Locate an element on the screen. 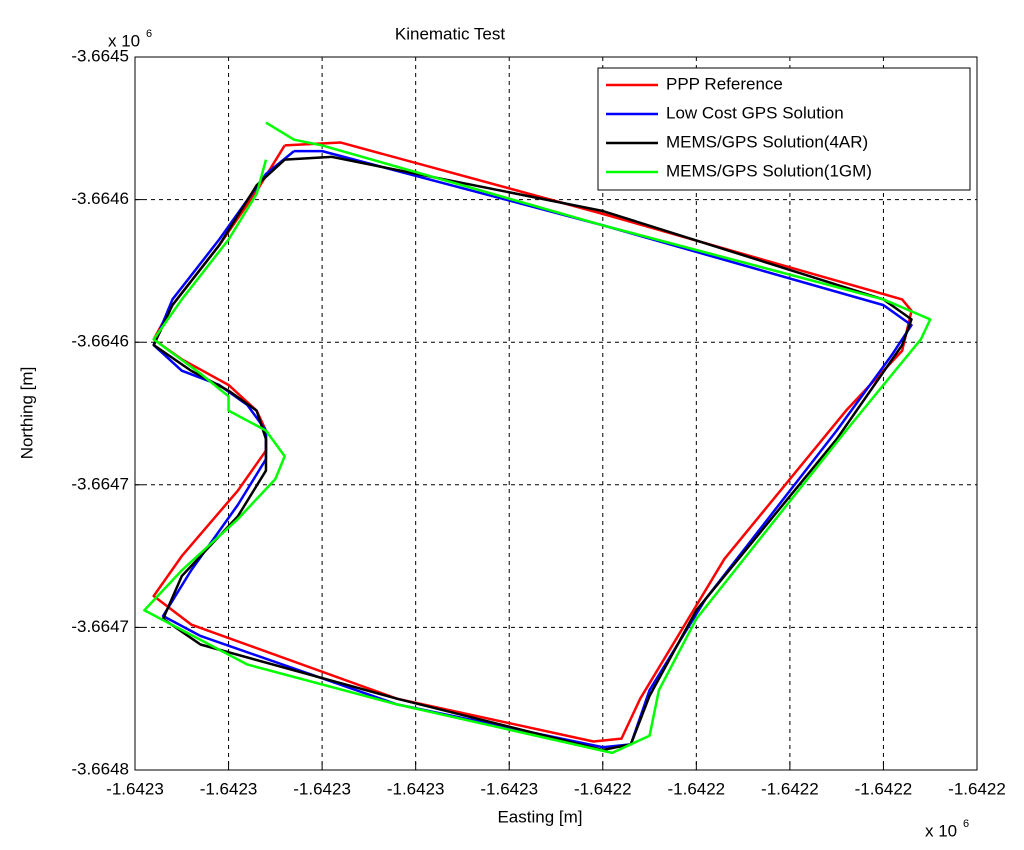 This screenshot has height=850, width=1024. legend-label: MEMS/GPS Solution(1GM) is located at coordinates (769, 170).